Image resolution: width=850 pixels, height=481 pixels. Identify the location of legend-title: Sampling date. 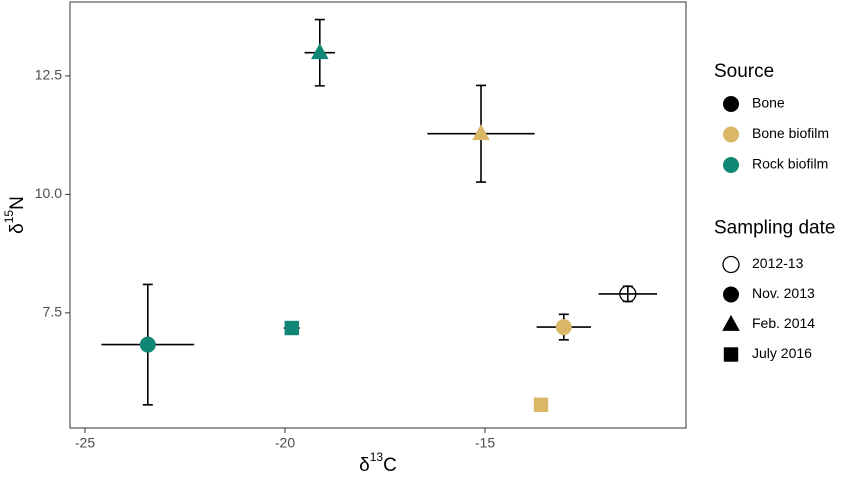
(774, 228).